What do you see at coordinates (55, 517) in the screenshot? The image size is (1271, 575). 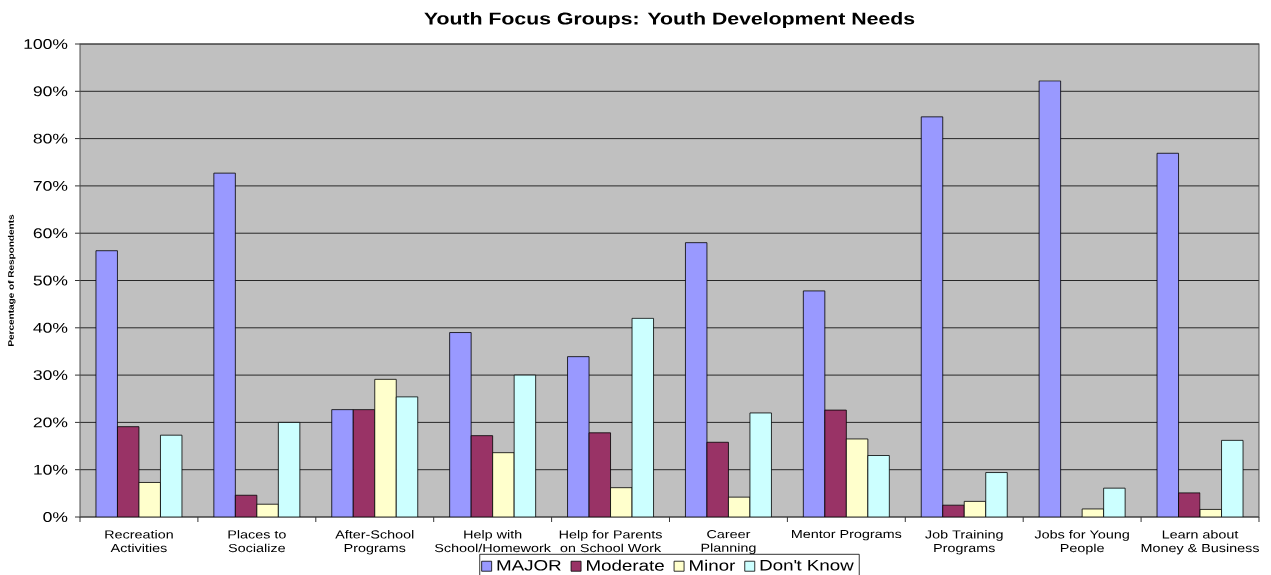 I see `y-tick-label: 0%` at bounding box center [55, 517].